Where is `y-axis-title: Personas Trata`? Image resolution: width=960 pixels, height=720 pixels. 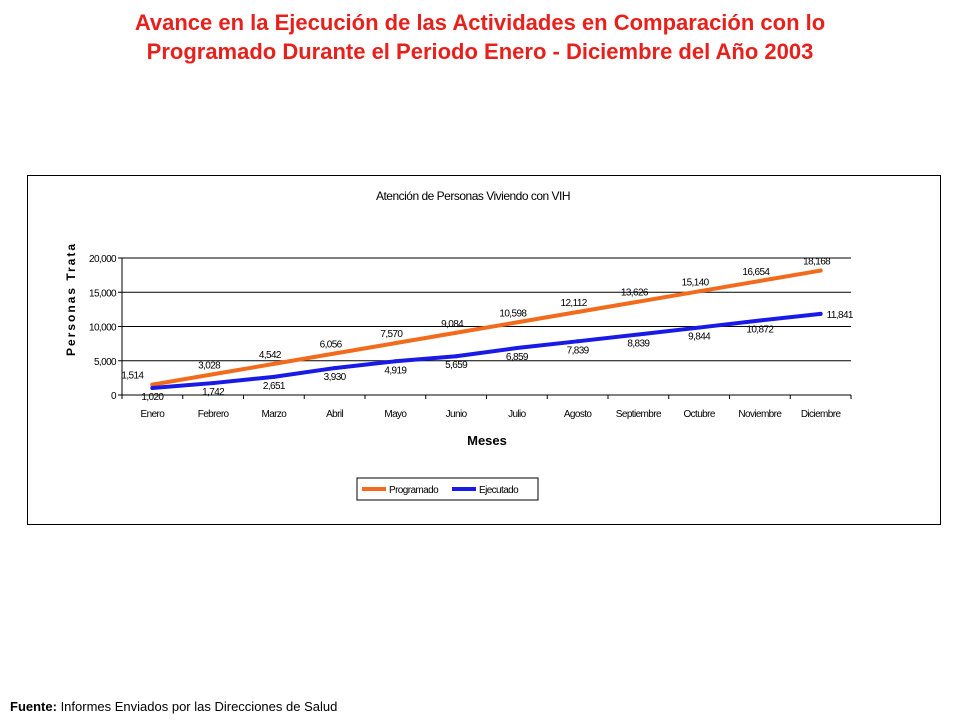 y-axis-title: Personas Trata is located at coordinates (71, 299).